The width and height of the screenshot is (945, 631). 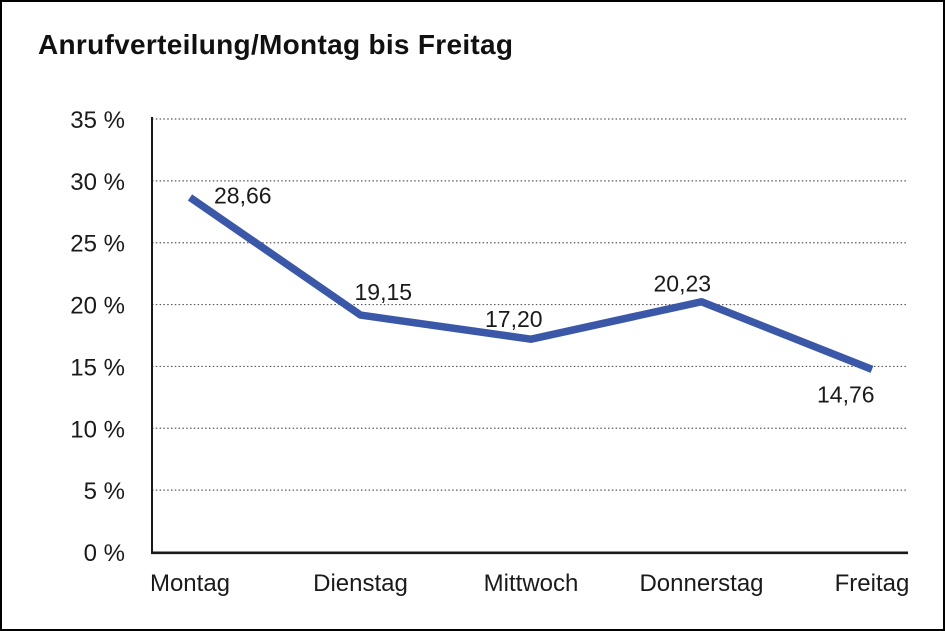 I want to click on y-axis-tick-label: 0 %, so click(x=104, y=553).